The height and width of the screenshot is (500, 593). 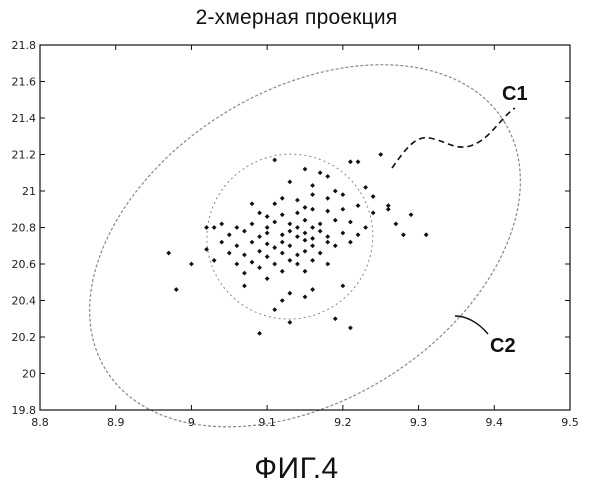 What do you see at coordinates (24, 264) in the screenshot?
I see `y-tick-label: 20.6` at bounding box center [24, 264].